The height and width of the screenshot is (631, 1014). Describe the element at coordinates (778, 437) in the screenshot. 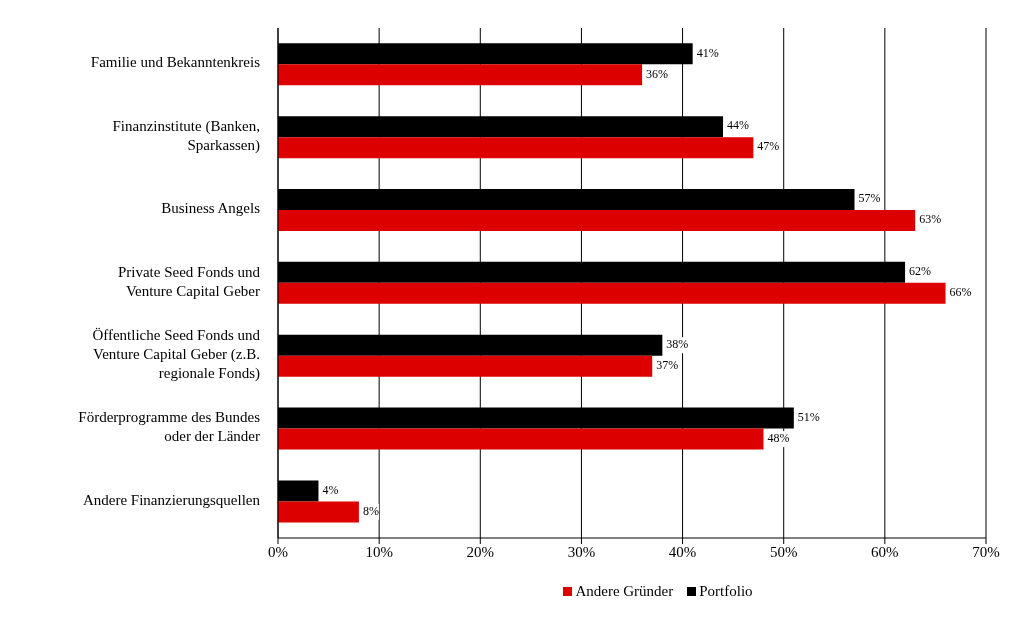

I see `data-label: 48%` at that location.